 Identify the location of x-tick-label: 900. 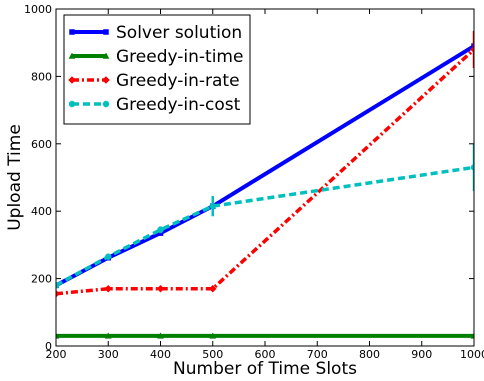
(421, 354).